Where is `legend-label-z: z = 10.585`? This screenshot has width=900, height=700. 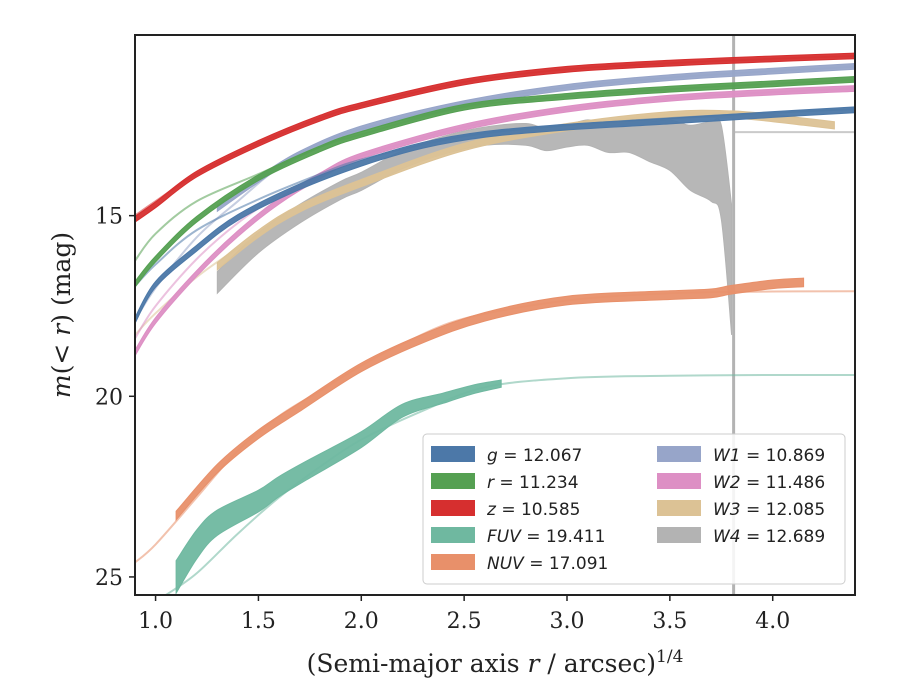 legend-label-z: z = 10.585 is located at coordinates (533, 510).